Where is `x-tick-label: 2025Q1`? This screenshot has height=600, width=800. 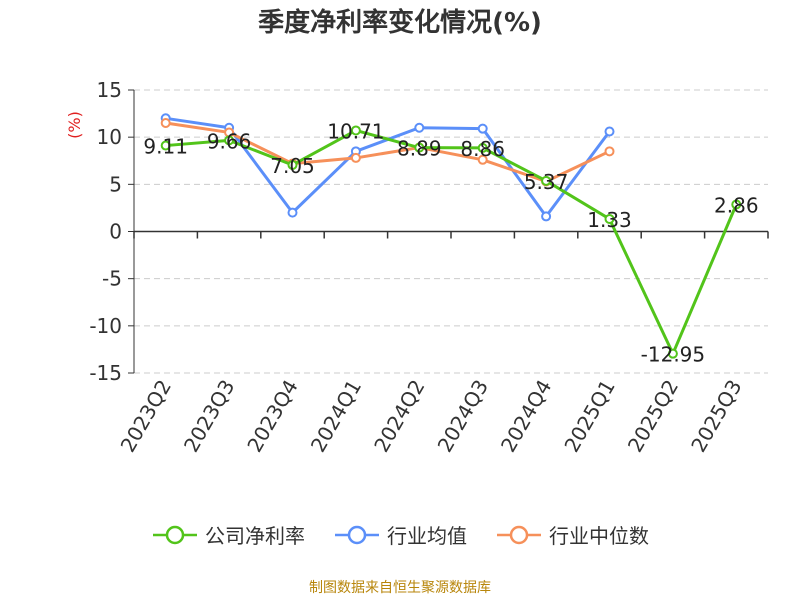 x-tick-label: 2025Q1 is located at coordinates (589, 416).